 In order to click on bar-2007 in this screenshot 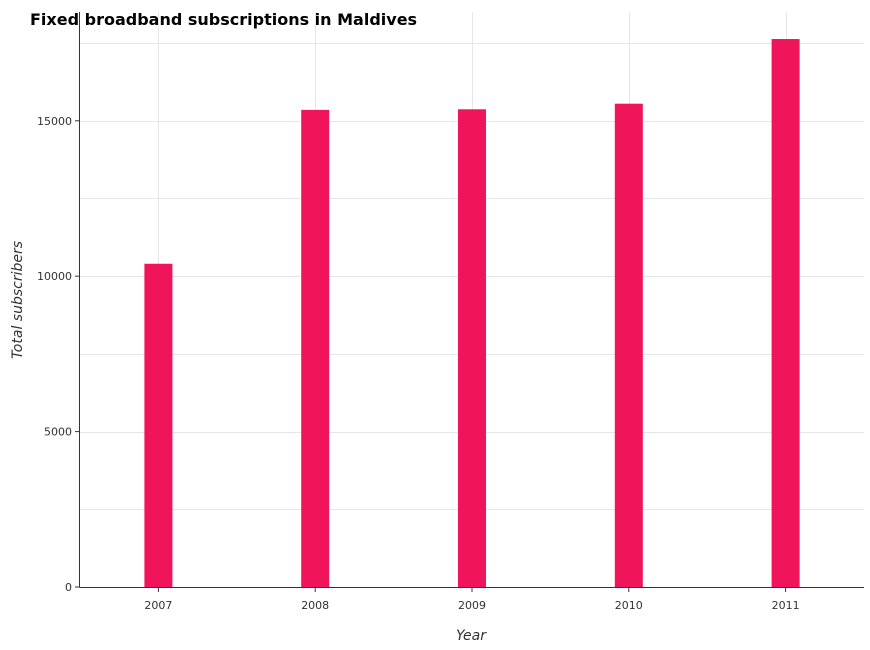, I will do `click(158, 425)`.